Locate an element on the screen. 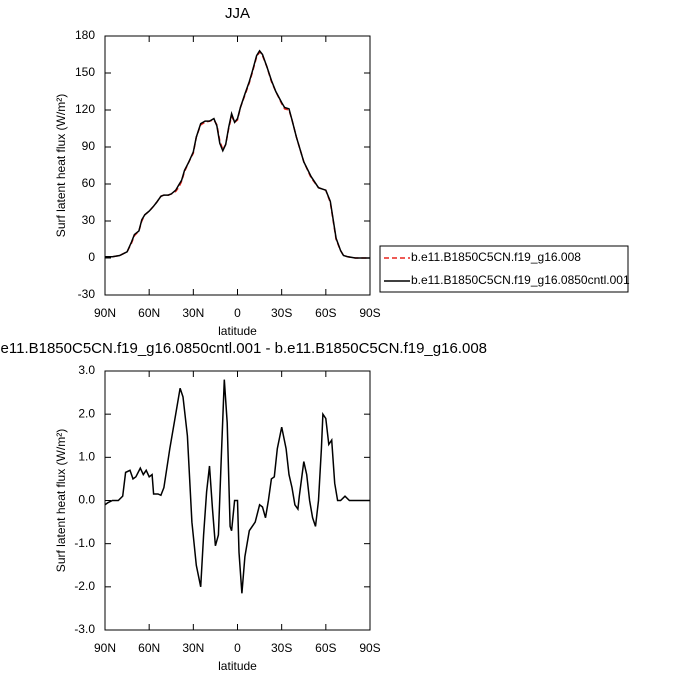 Image resolution: width=676 pixels, height=680 pixels. y-tick-label: 0 is located at coordinates (91, 257).